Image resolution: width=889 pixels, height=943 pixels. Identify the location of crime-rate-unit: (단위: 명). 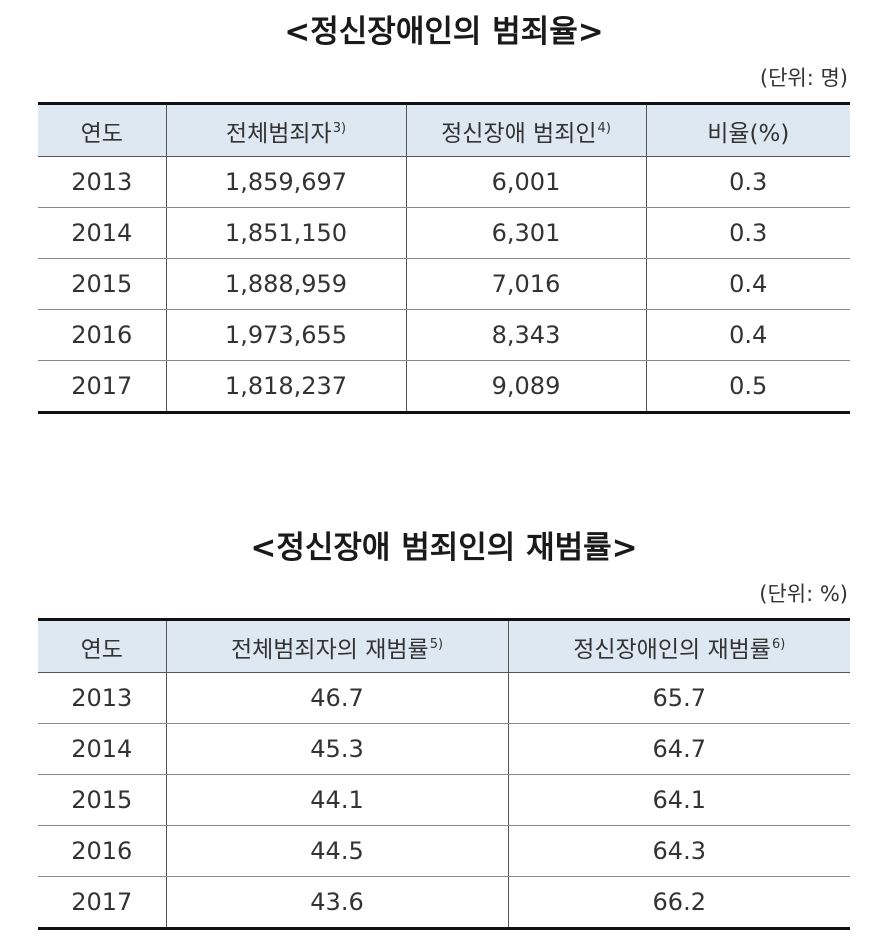
(803, 78).